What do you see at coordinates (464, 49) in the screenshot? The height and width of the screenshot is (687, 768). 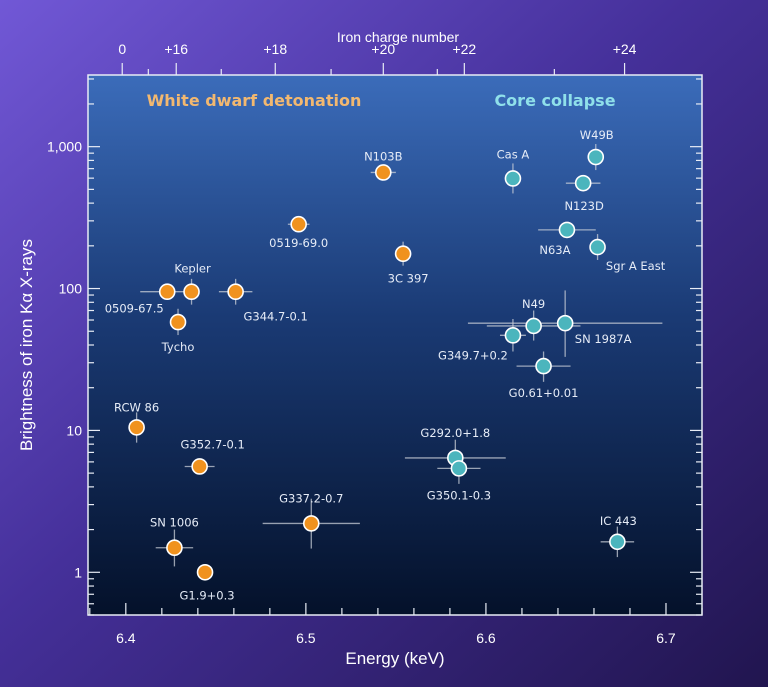 I see `top-tick-label: +22` at bounding box center [464, 49].